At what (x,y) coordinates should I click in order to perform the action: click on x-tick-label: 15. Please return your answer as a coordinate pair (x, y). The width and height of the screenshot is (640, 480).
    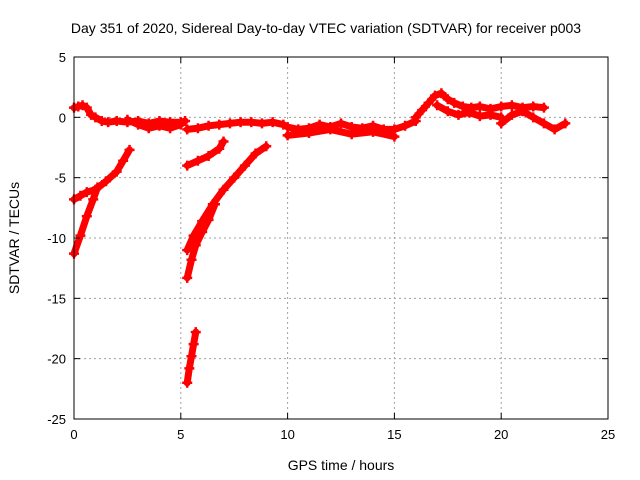
    Looking at the image, I should click on (394, 434).